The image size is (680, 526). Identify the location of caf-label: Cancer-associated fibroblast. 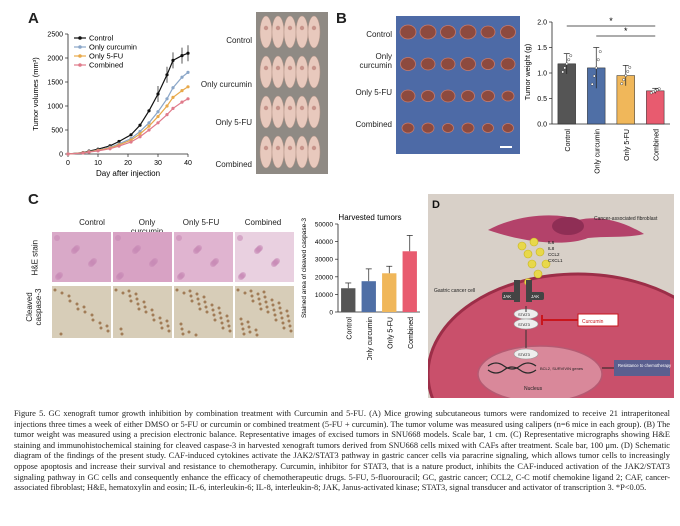
(626, 219).